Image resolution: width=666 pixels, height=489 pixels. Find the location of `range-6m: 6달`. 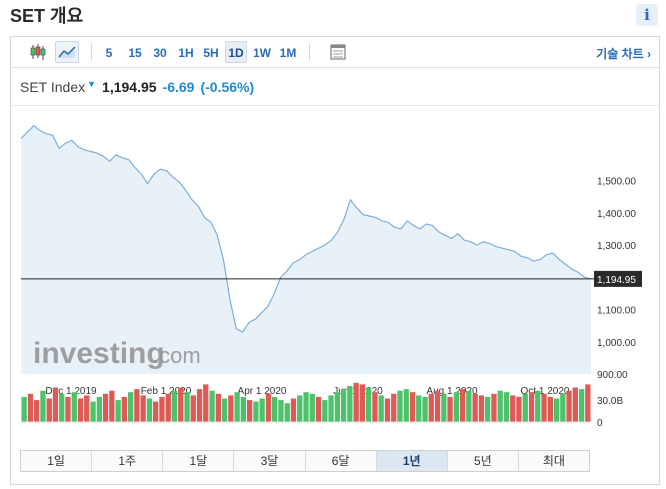

range-6m: 6달 is located at coordinates (341, 461).